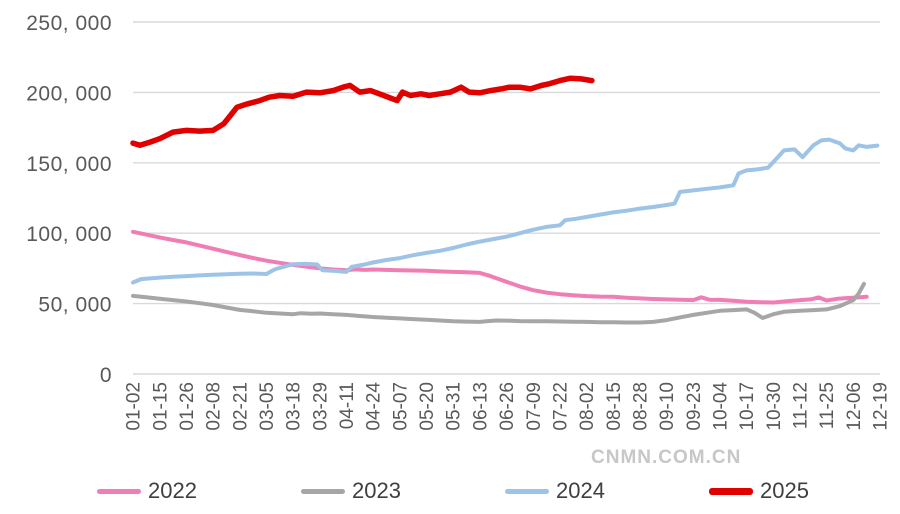  What do you see at coordinates (351, 491) in the screenshot?
I see `legend-item-2023: 2023` at bounding box center [351, 491].